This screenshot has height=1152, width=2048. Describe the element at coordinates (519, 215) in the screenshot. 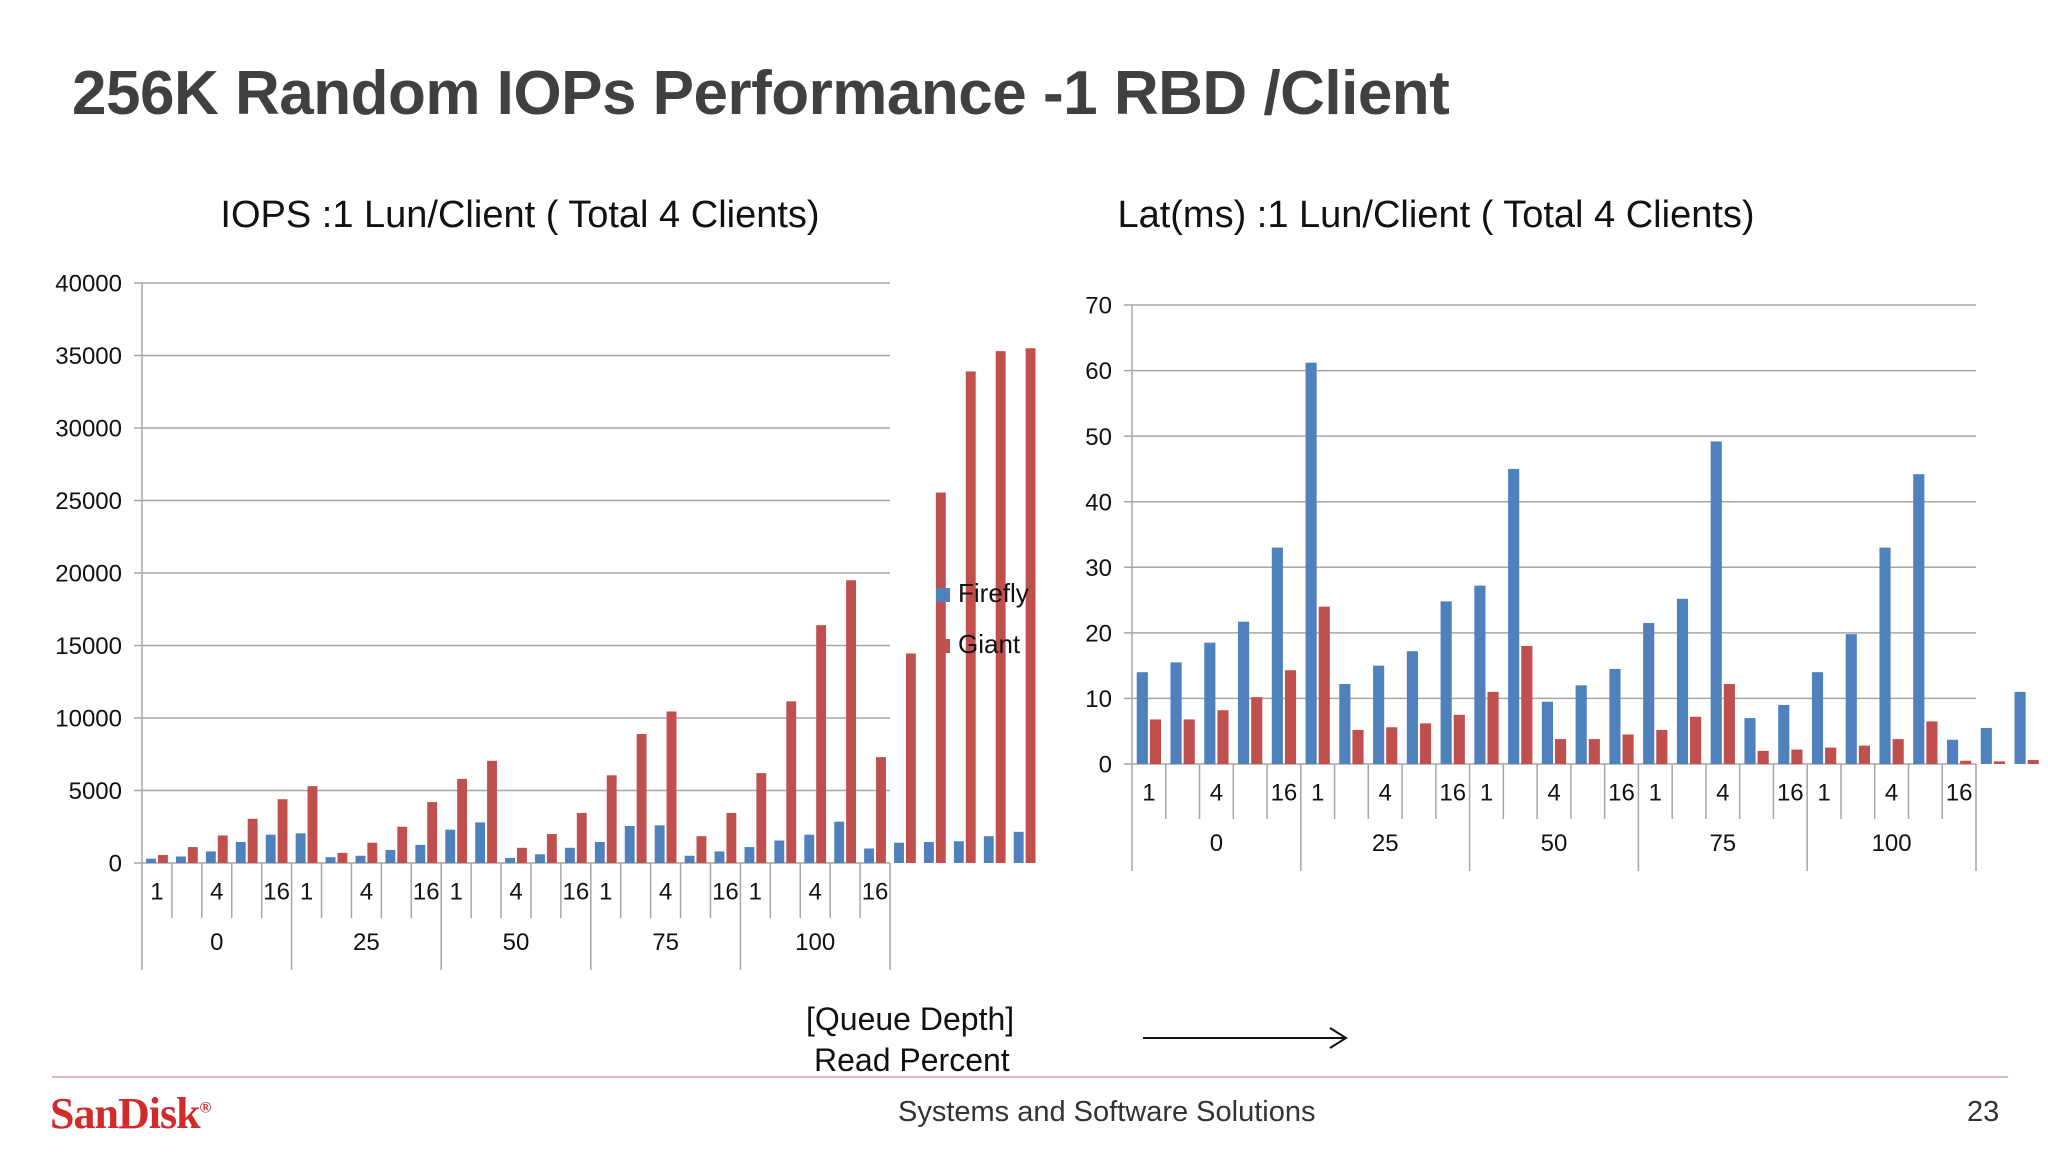

I see `chart-title: IOPS :1 Lun/Client ( Total 4 Clients)` at that location.